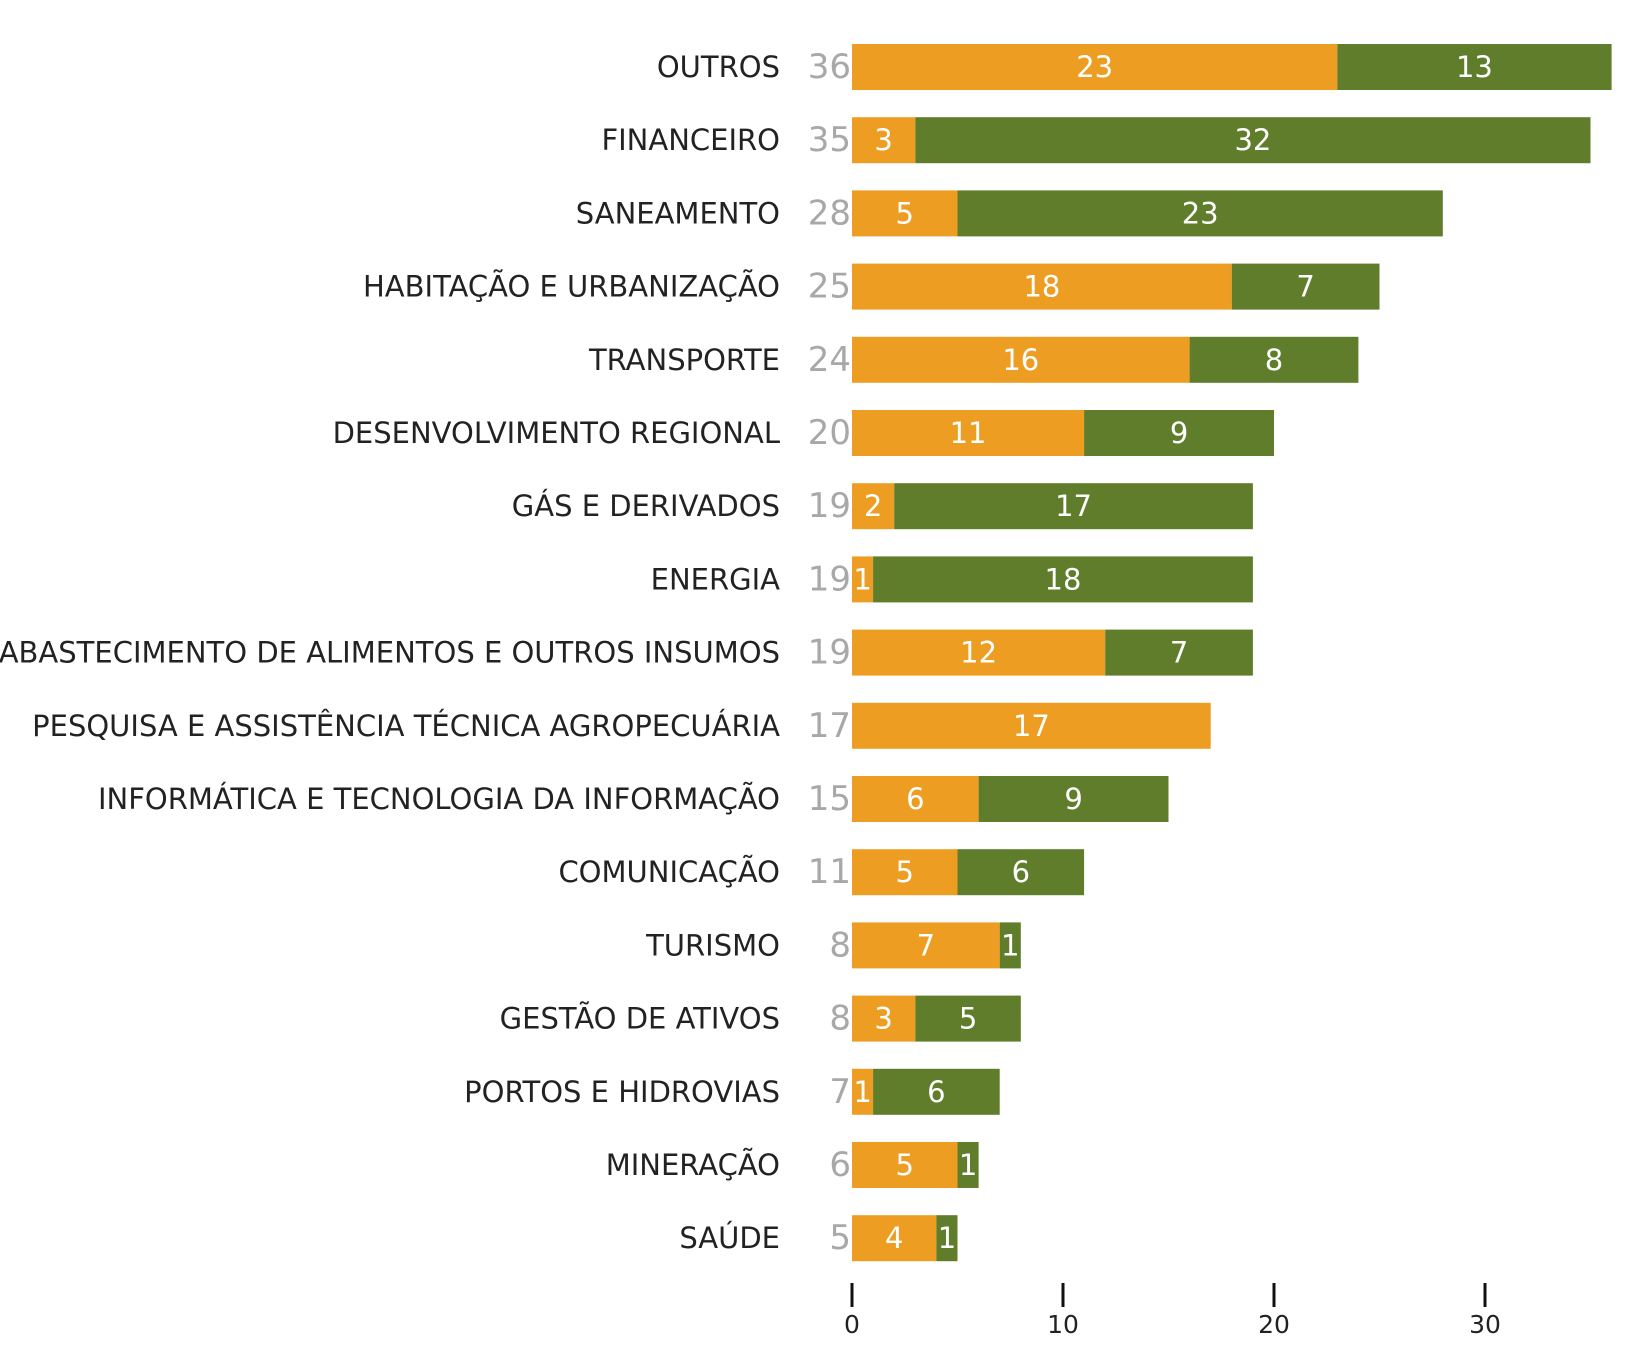 The height and width of the screenshot is (1350, 1650). What do you see at coordinates (1134, 67) in the screenshot?
I see `bar-row: OUTROS 36 23 13` at bounding box center [1134, 67].